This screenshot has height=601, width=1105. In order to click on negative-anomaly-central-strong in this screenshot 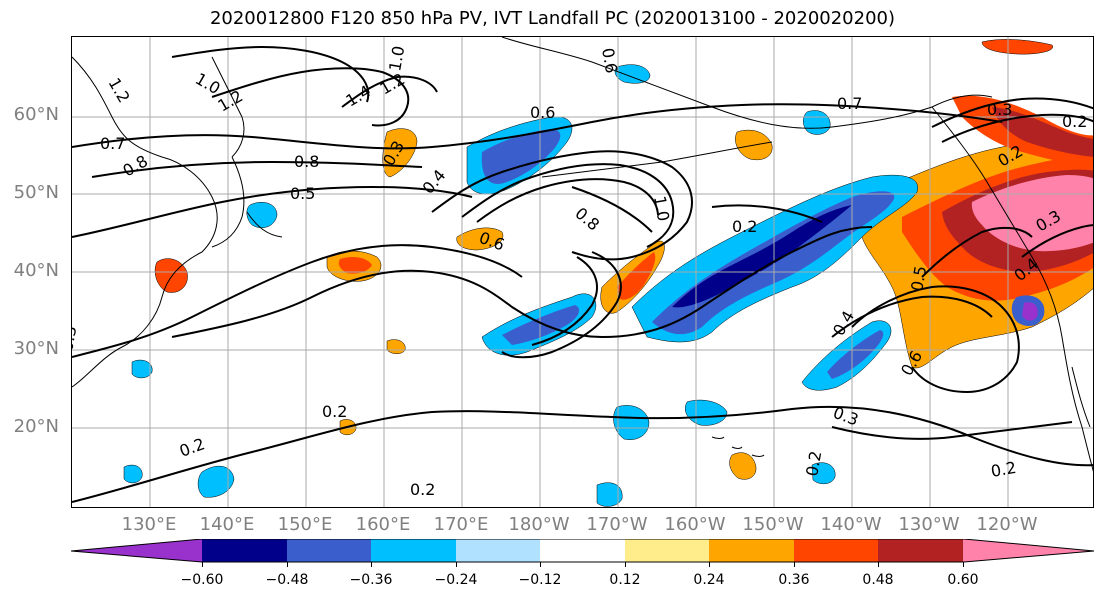, I will do `click(762, 256)`.